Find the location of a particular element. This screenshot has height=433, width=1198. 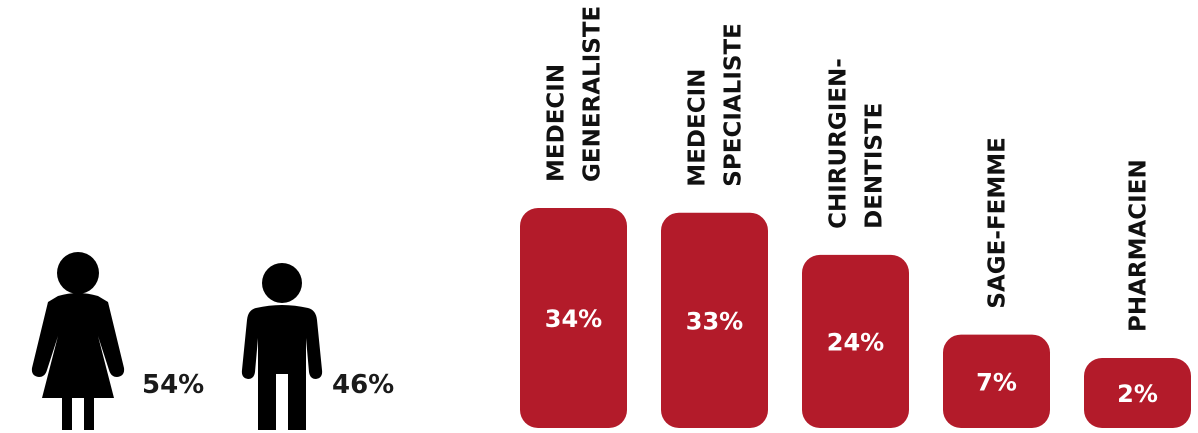

bar-value-label-1: 33% is located at coordinates (714, 321).